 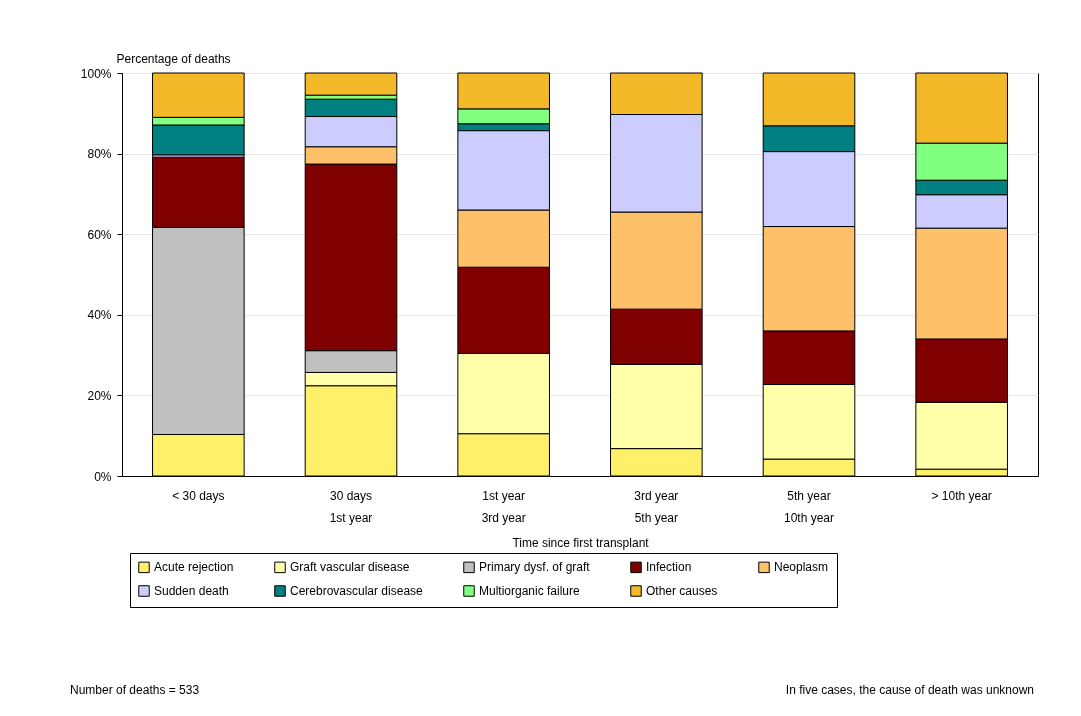 What do you see at coordinates (96, 73) in the screenshot?
I see `y-tick-label: 100%` at bounding box center [96, 73].